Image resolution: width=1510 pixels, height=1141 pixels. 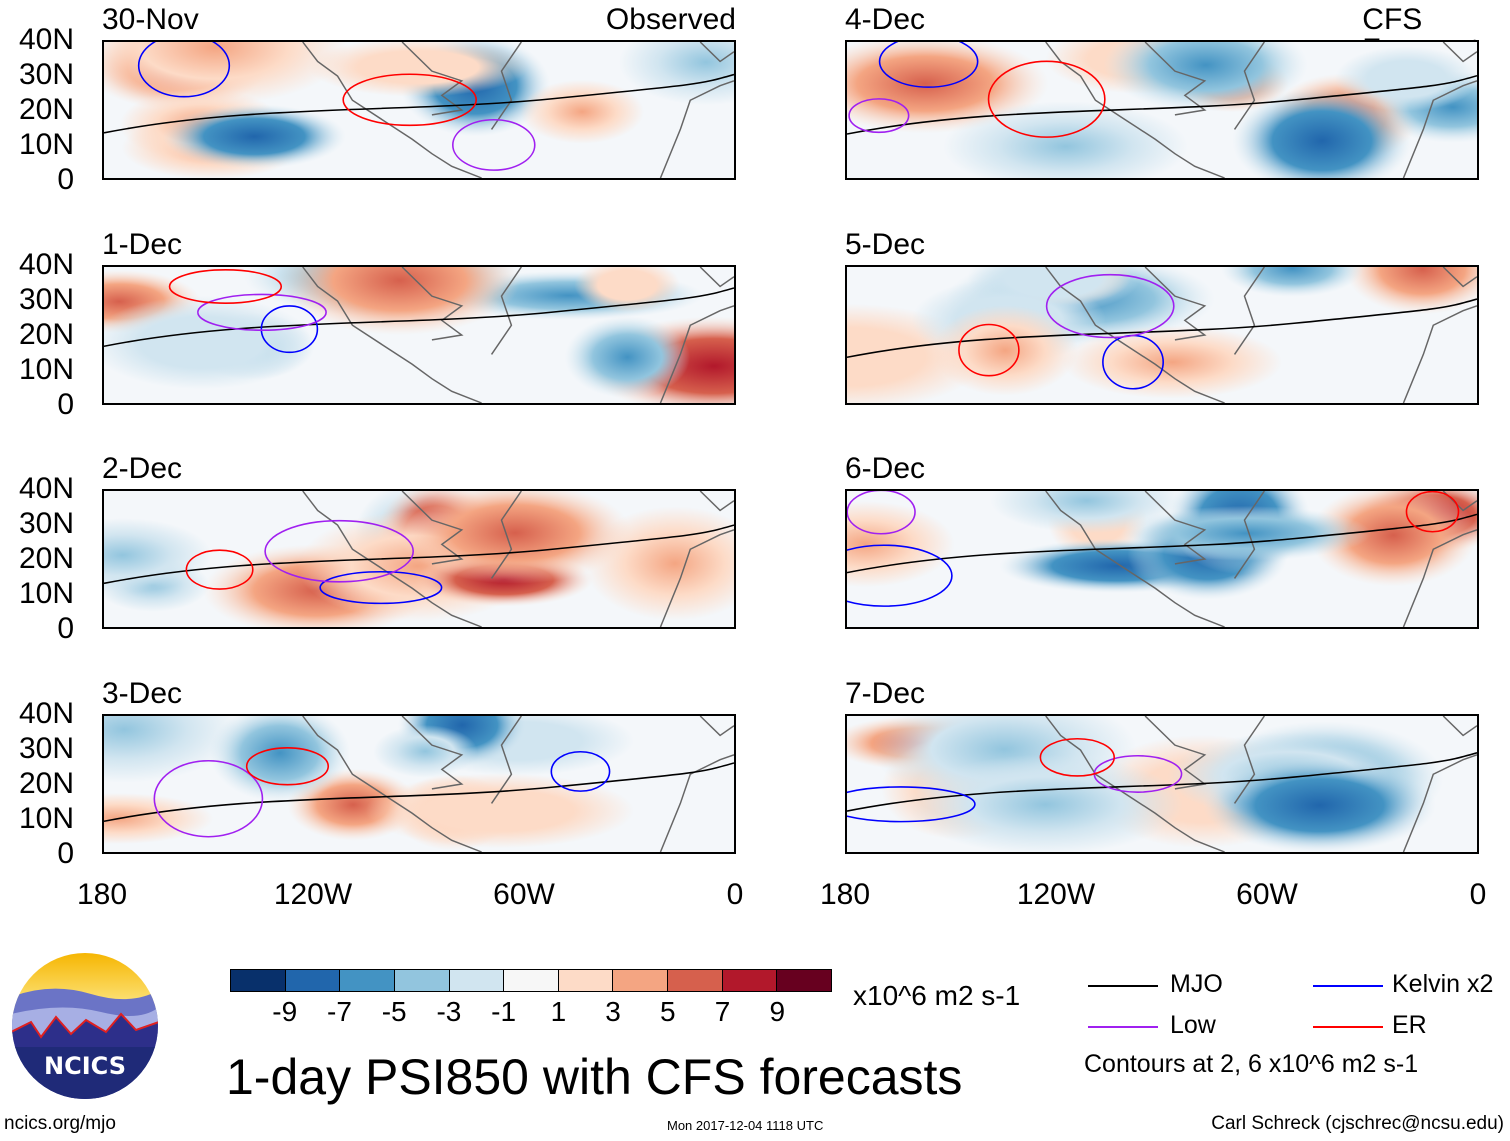 I want to click on panel-date-label: 1-Dec, so click(x=142, y=244).